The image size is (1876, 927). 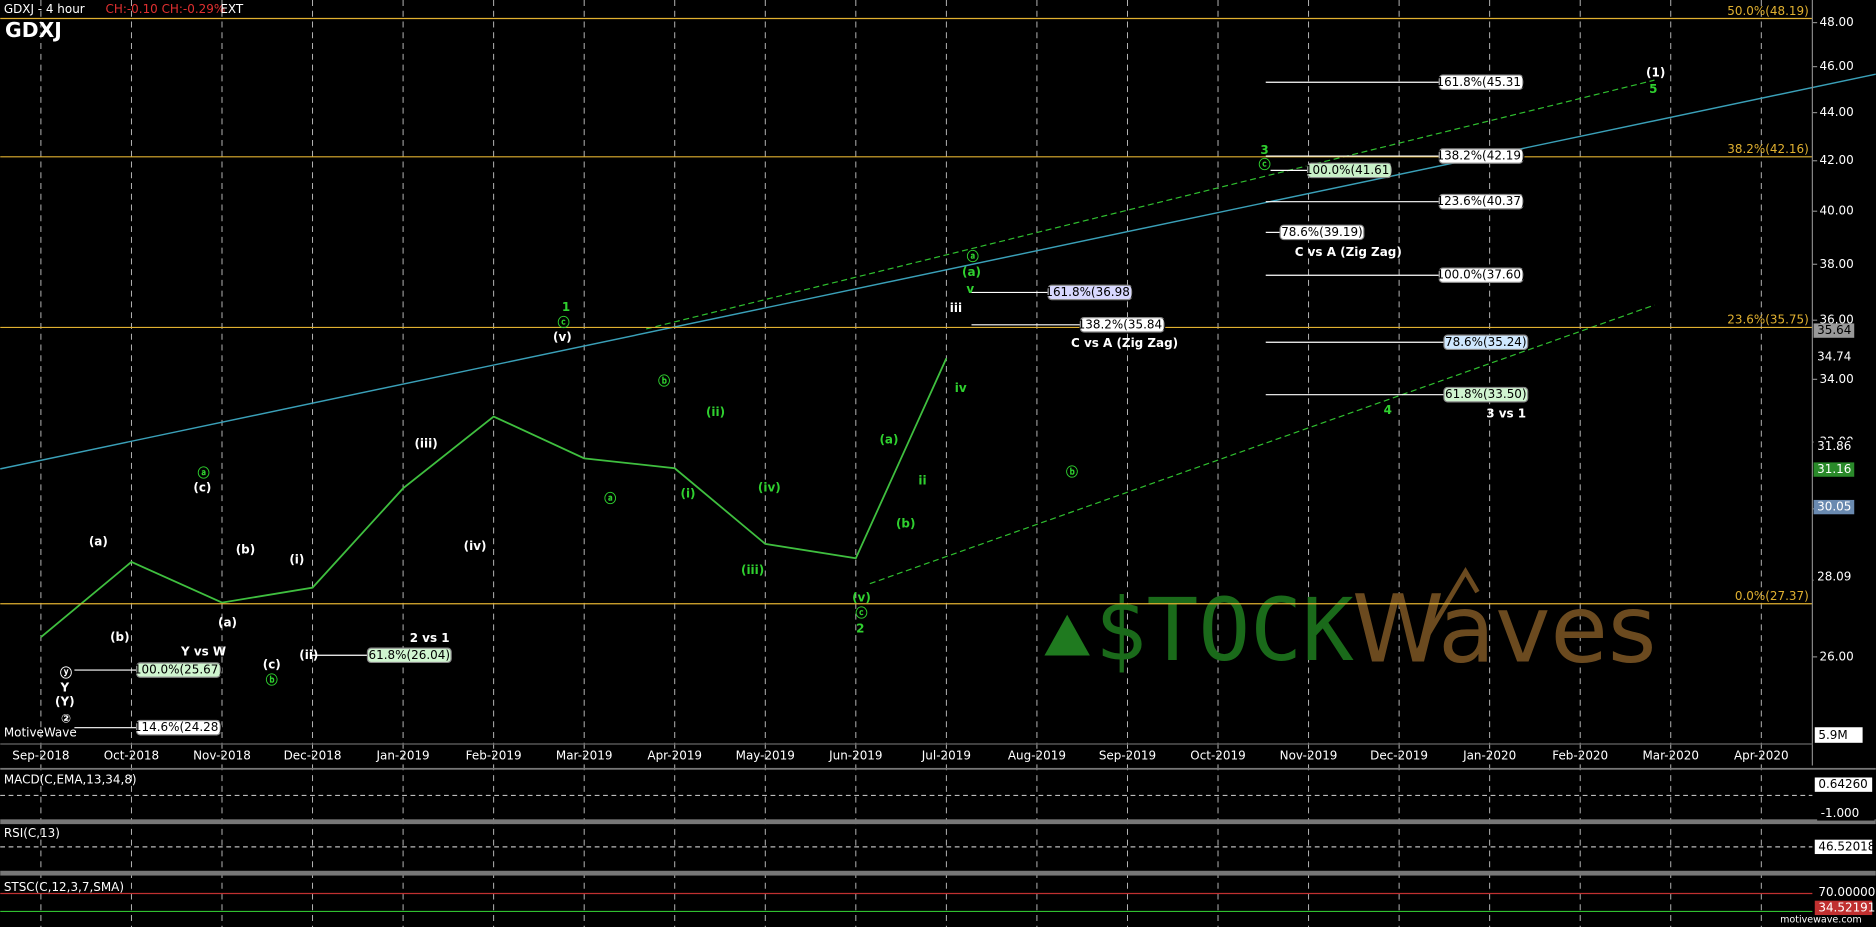 I want to click on fib-projection-label: 138.2%(35.84), so click(x=1122, y=324).